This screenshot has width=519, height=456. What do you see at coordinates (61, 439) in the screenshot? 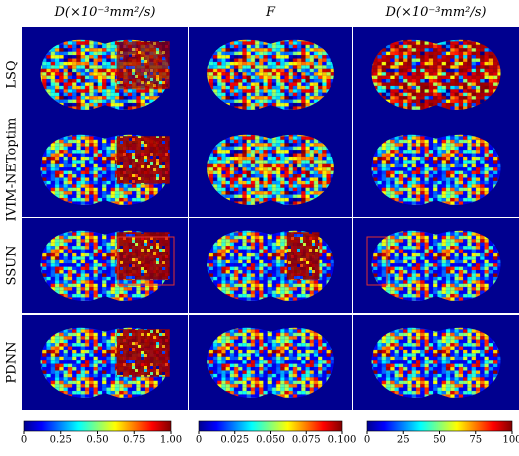
I see `colorbar-tick-label: 0.25` at bounding box center [61, 439].